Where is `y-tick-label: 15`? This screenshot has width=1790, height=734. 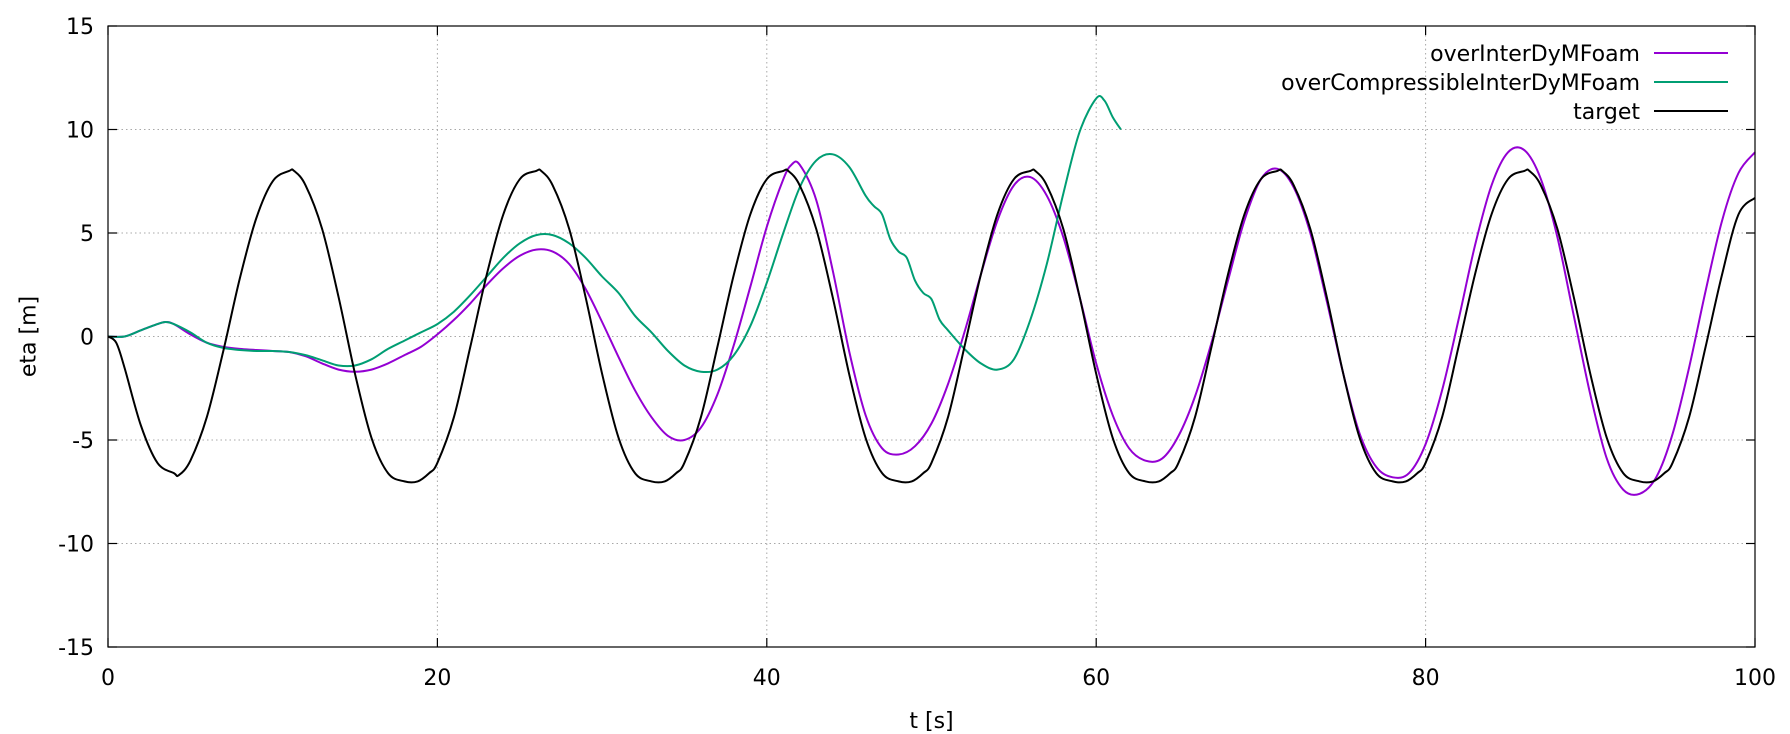 y-tick-label: 15 is located at coordinates (80, 27).